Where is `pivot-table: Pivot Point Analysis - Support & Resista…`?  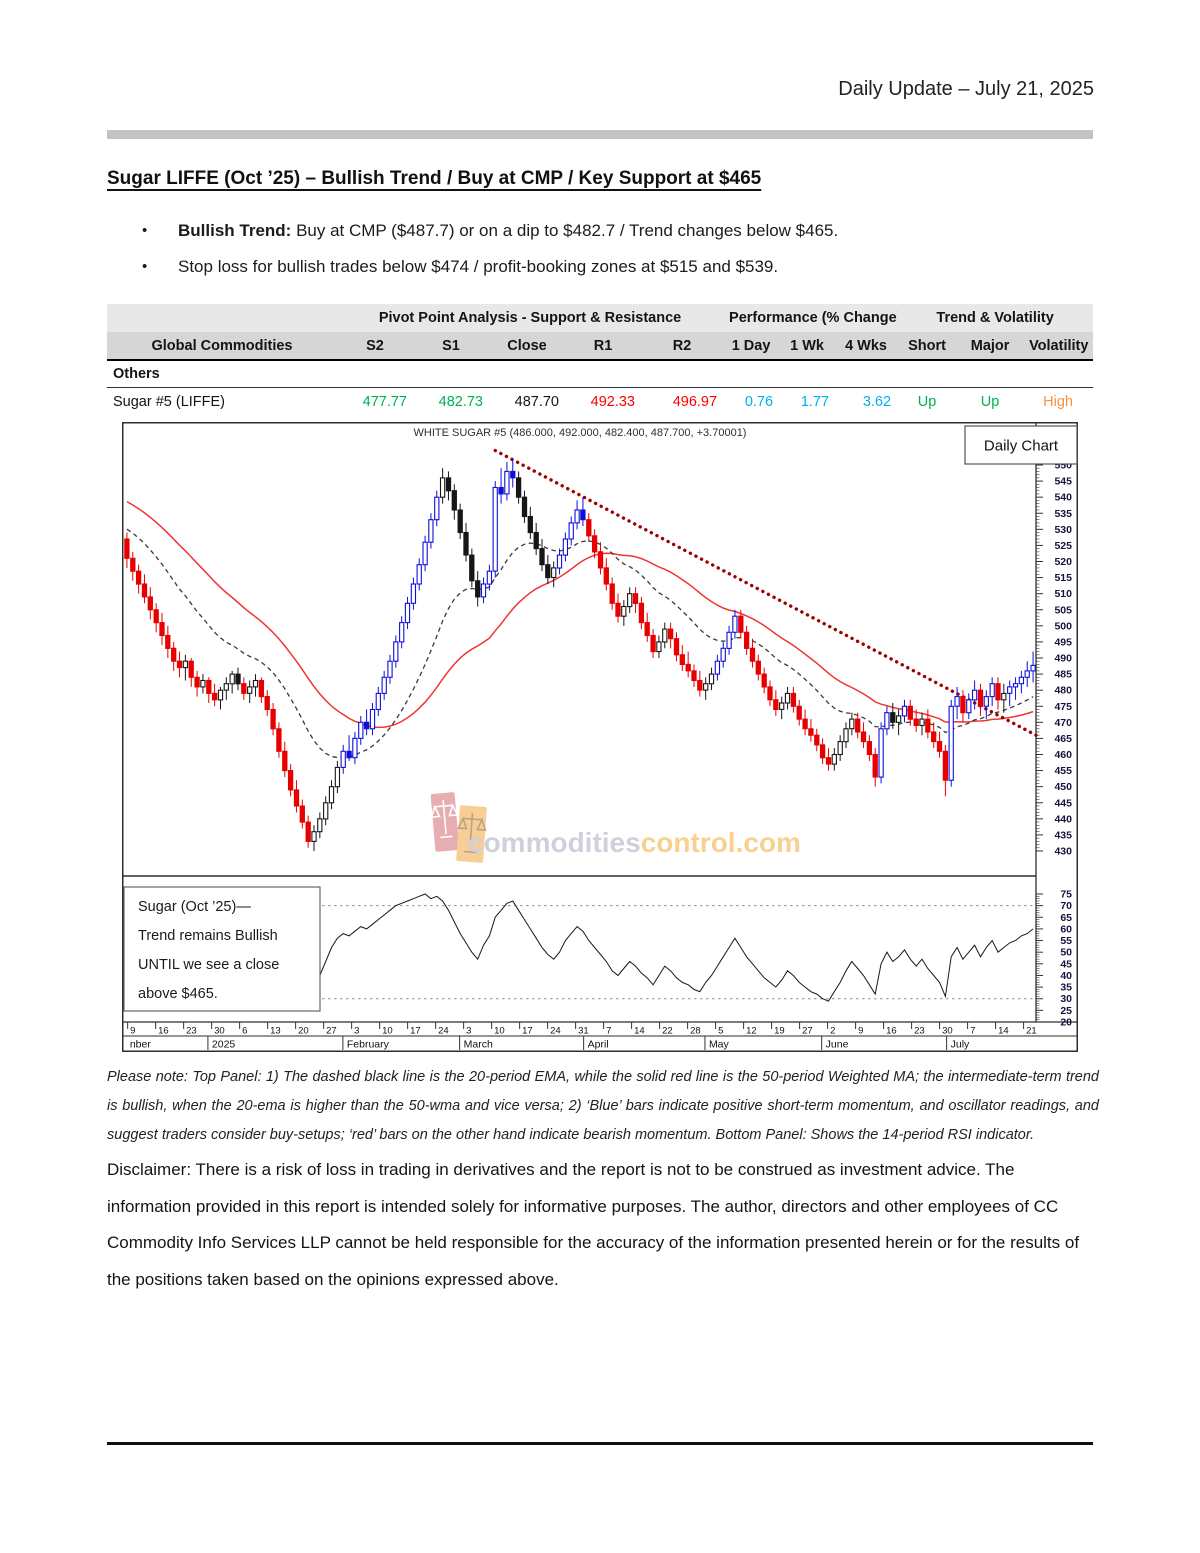 pivot-table: Pivot Point Analysis - Support & Resista… is located at coordinates (600, 360).